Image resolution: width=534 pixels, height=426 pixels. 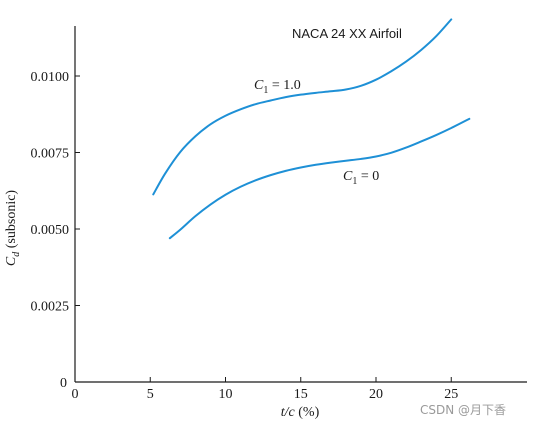 I want to click on chart-title: NACA 24 XX Airfoil, so click(x=347, y=33).